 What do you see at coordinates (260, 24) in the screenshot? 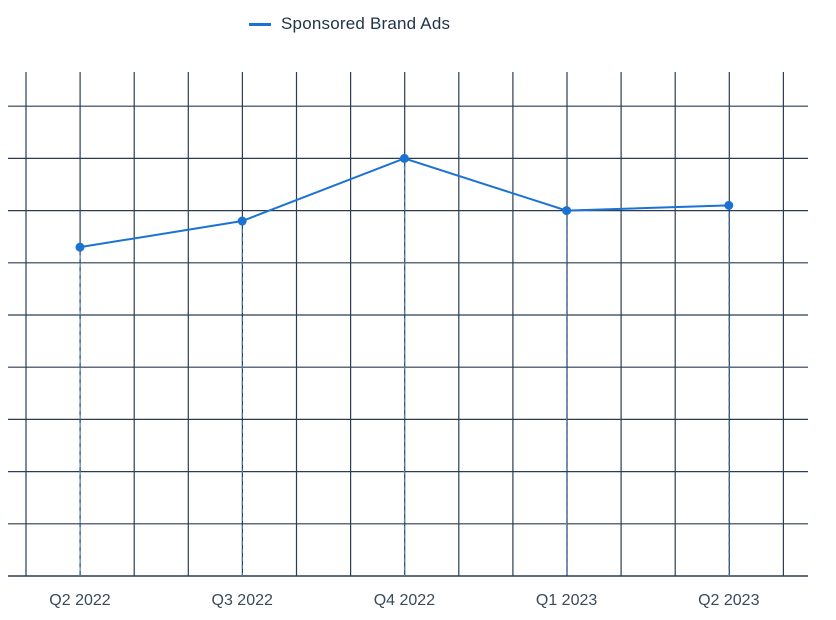
I see `legend-swatch` at bounding box center [260, 24].